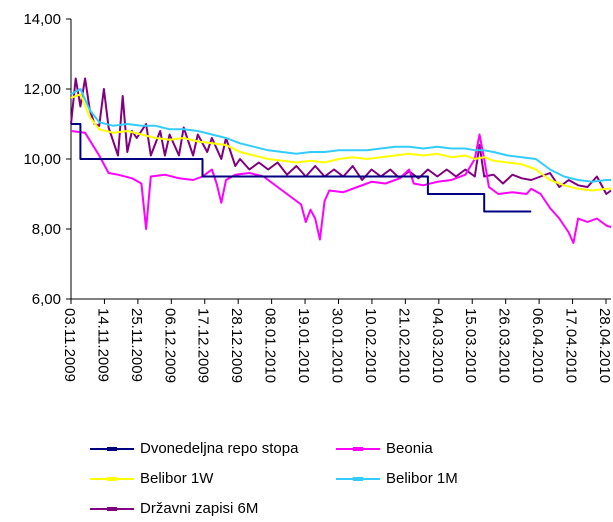 This screenshot has width=613, height=522. I want to click on y-axis-ticks: 6,00 8,00 10,00 12,00 14,00, so click(47, 159).